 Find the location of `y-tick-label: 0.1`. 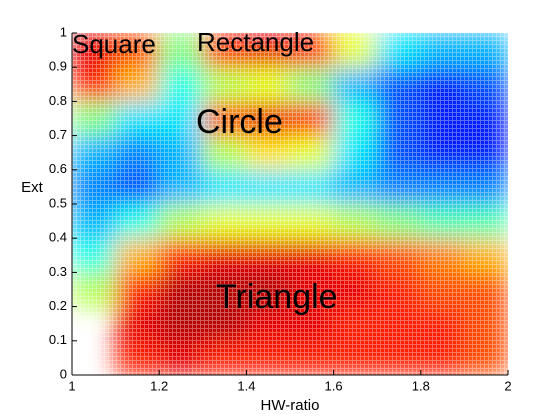

y-tick-label: 0.1 is located at coordinates (58, 339).